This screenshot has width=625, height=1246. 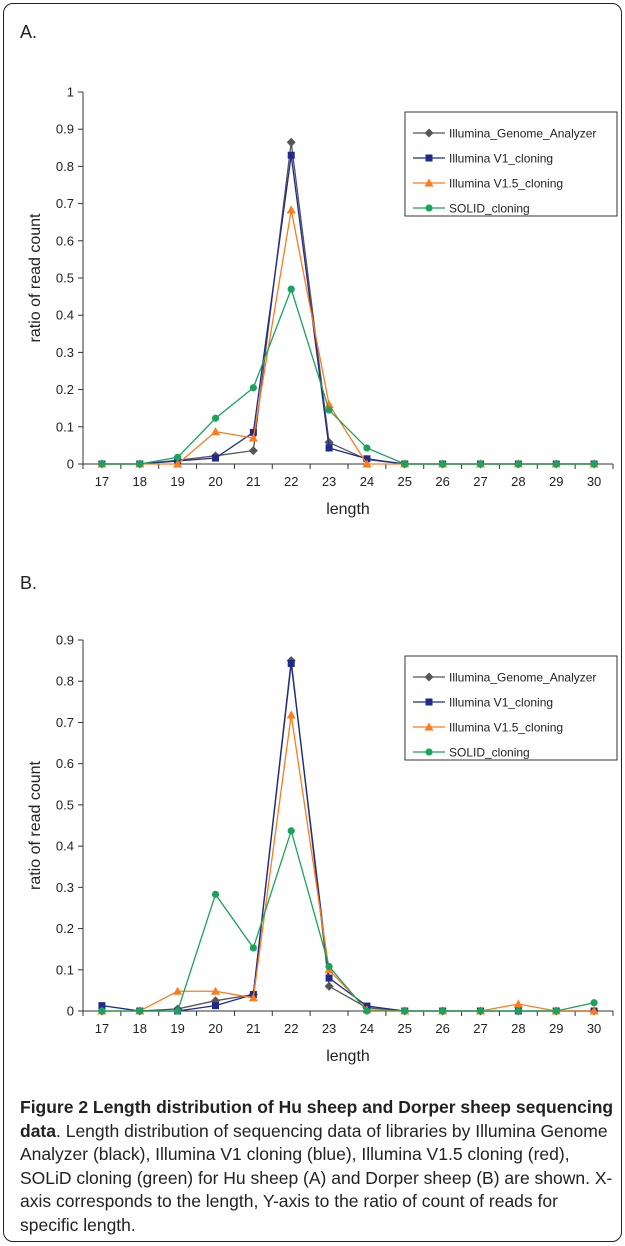 I want to click on x-tick-label: 19, so click(x=177, y=1028).